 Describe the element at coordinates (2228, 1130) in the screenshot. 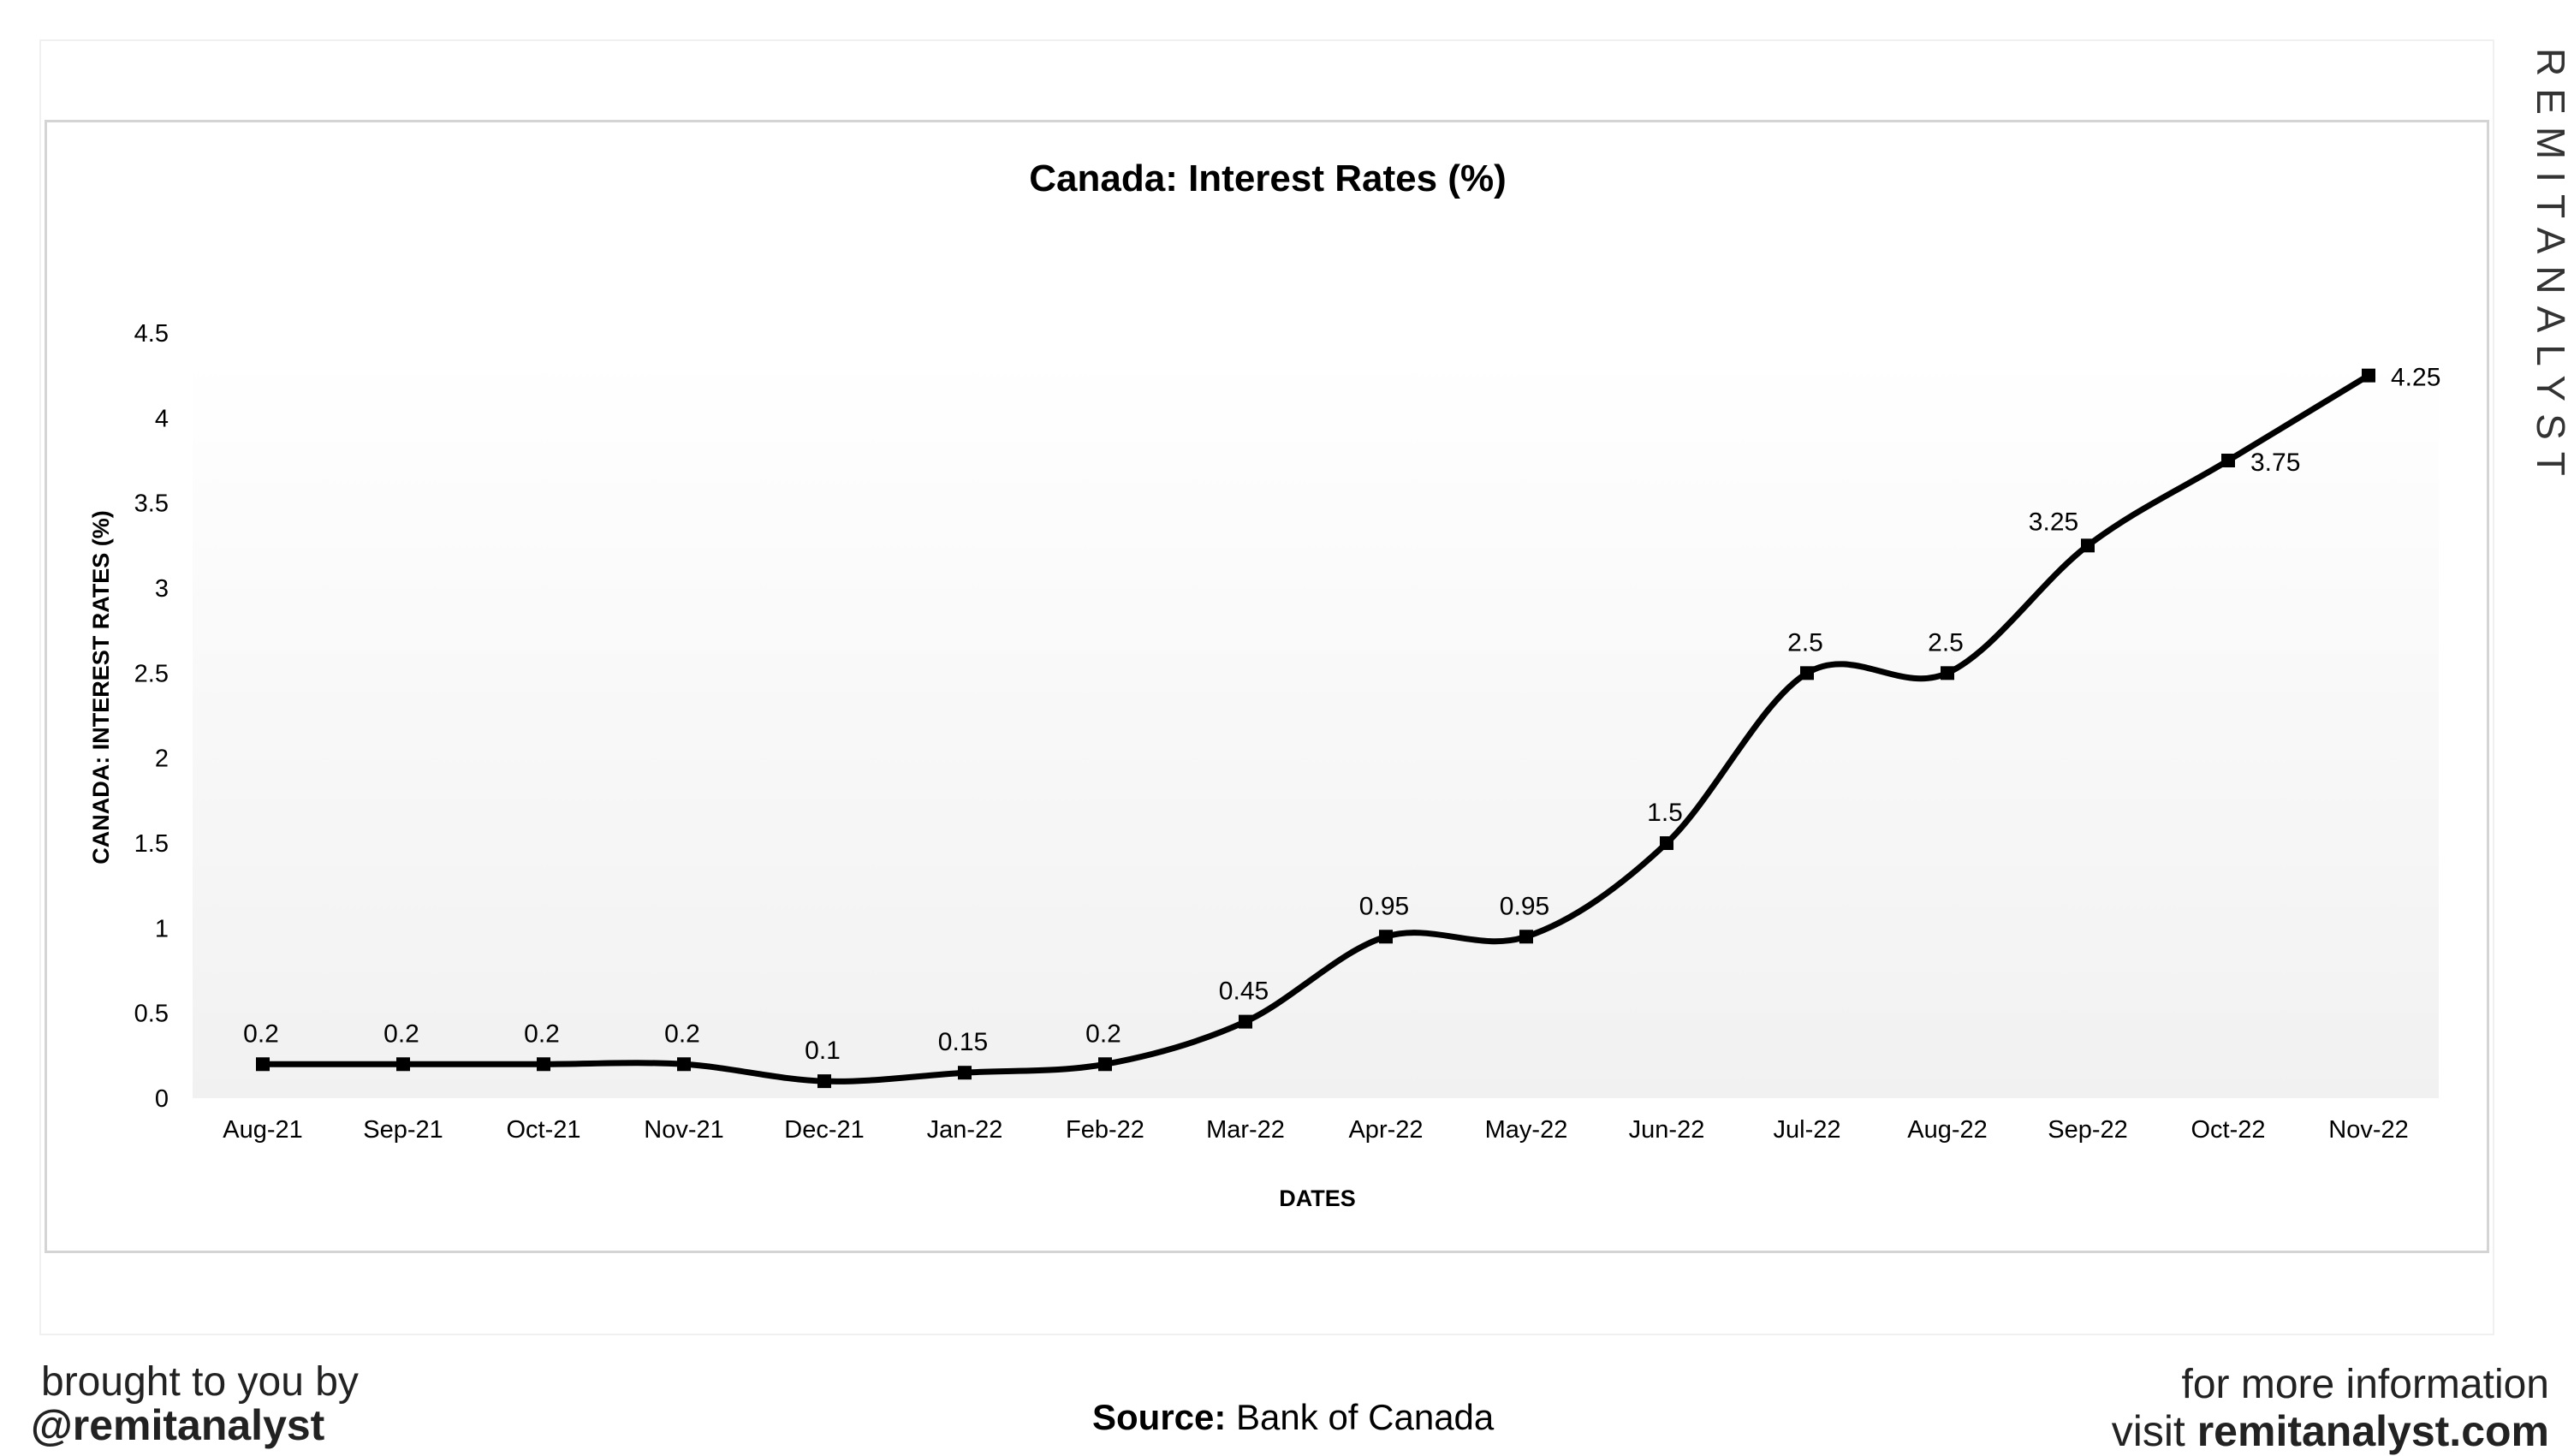

I see `x-tick-label: Oct-22` at that location.